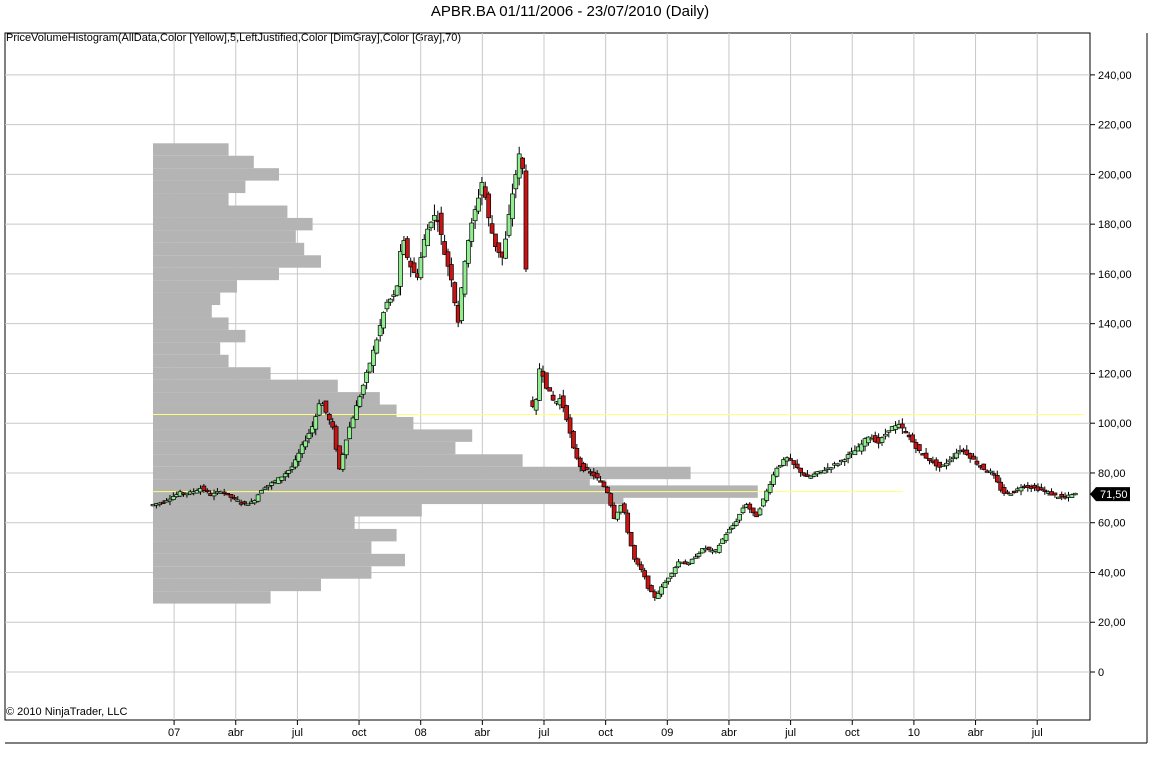  Describe the element at coordinates (1115, 374) in the screenshot. I see `y-tick-label: 120,00` at that location.